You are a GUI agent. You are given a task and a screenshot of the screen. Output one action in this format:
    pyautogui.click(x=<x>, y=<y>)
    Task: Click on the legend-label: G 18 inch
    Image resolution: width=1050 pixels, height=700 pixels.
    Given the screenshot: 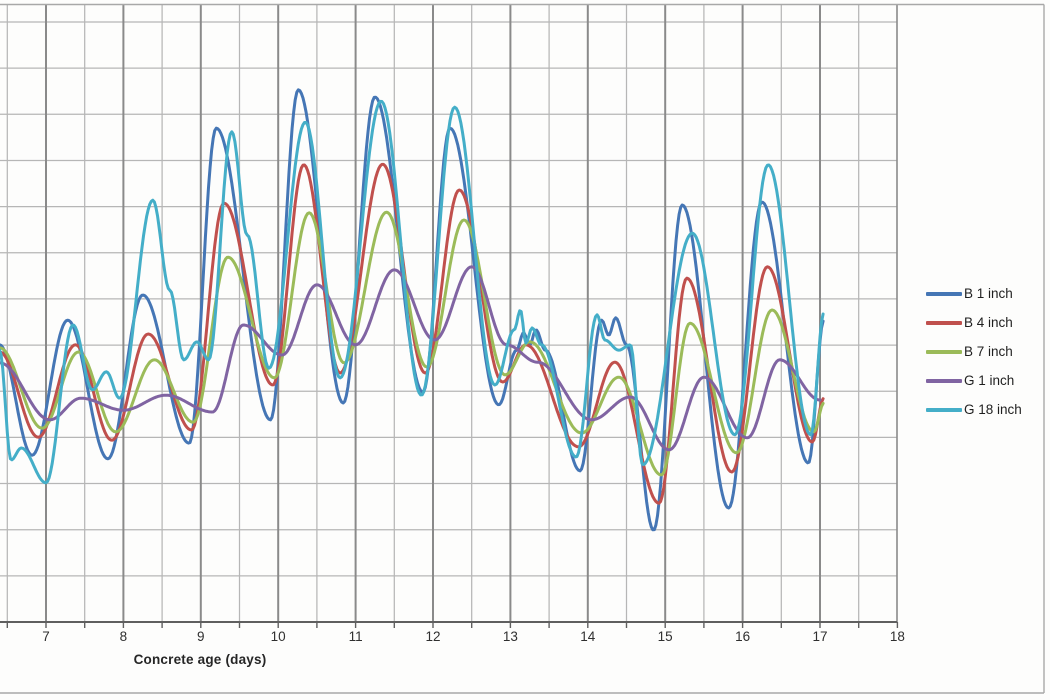 What is the action you would take?
    pyautogui.click(x=993, y=409)
    